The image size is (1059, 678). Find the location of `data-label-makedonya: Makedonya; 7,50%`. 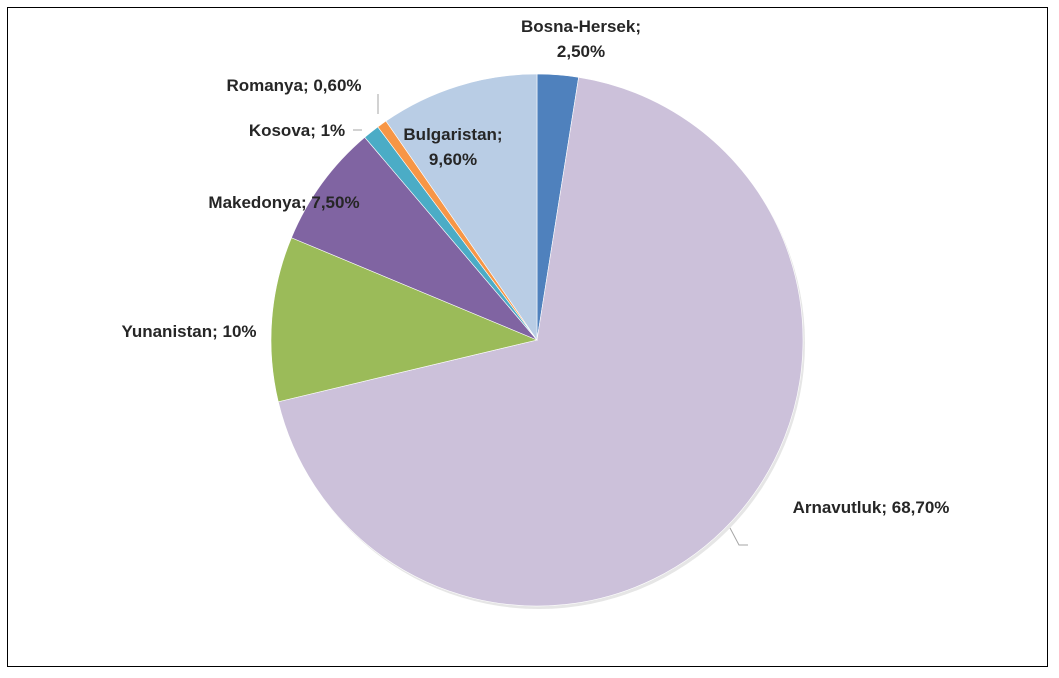

data-label-makedonya: Makedonya; 7,50% is located at coordinates (283, 202).